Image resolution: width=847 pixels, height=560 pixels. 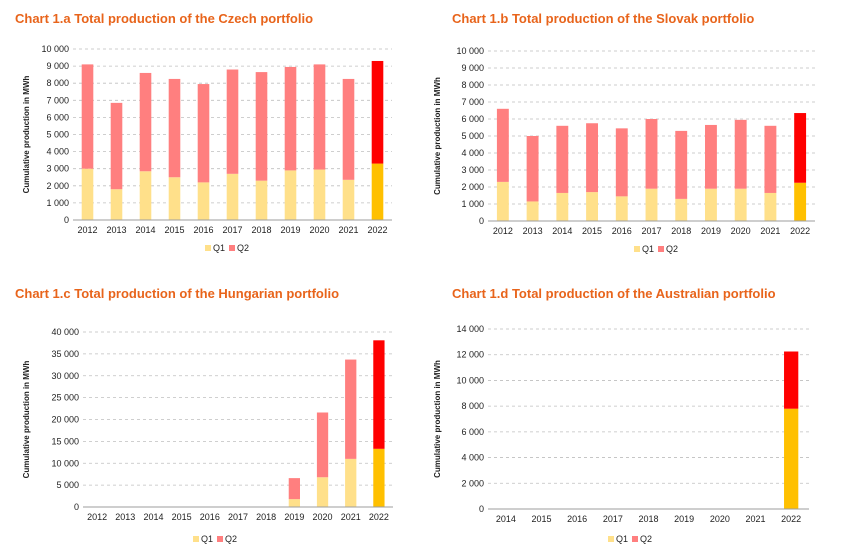 What do you see at coordinates (800, 201) in the screenshot?
I see `bar-q1-2022` at bounding box center [800, 201].